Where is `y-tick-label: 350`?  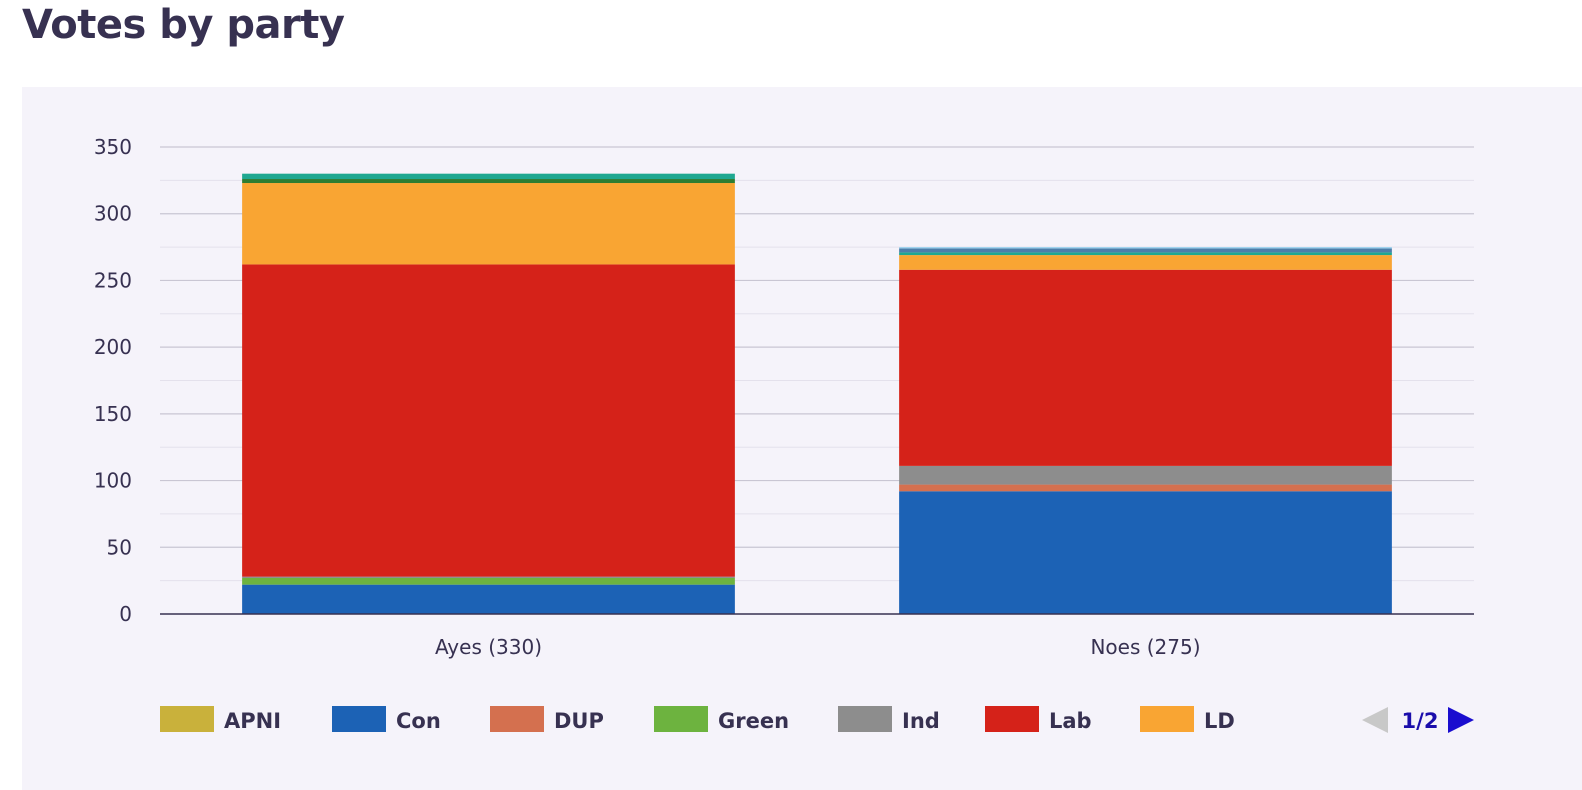
y-tick-label: 350 is located at coordinates (113, 147).